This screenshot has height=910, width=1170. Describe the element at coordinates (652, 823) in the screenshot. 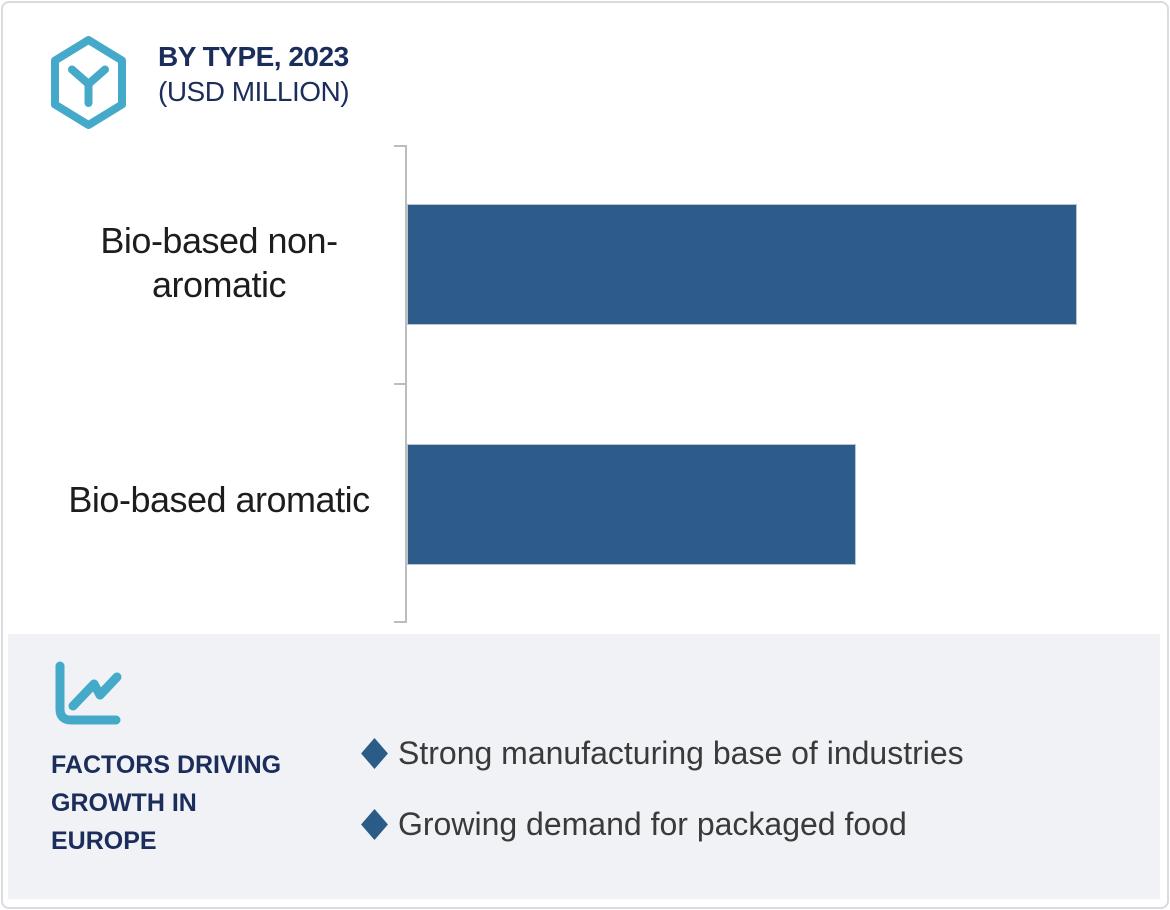

I see `factor-text: Growing demand for packaged food` at that location.